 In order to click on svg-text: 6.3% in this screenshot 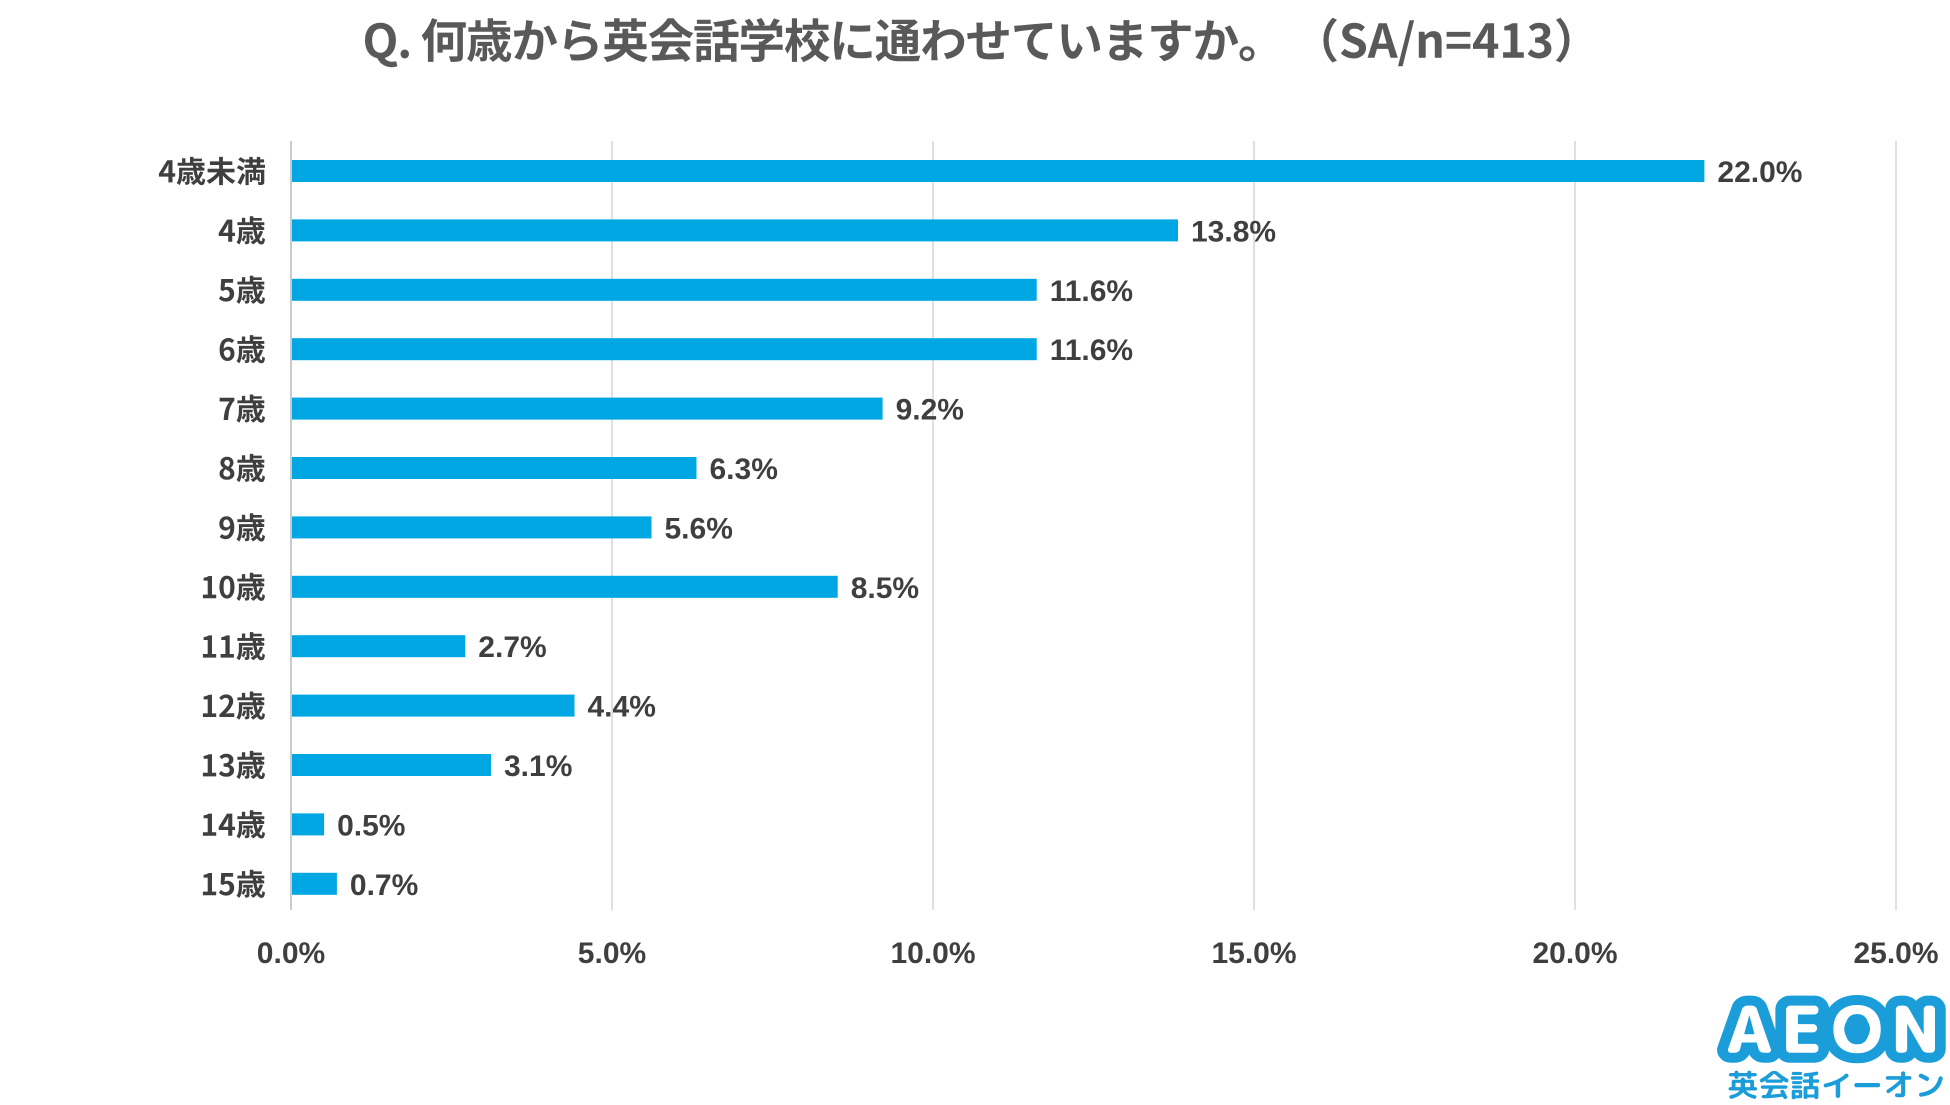, I will do `click(744, 469)`.